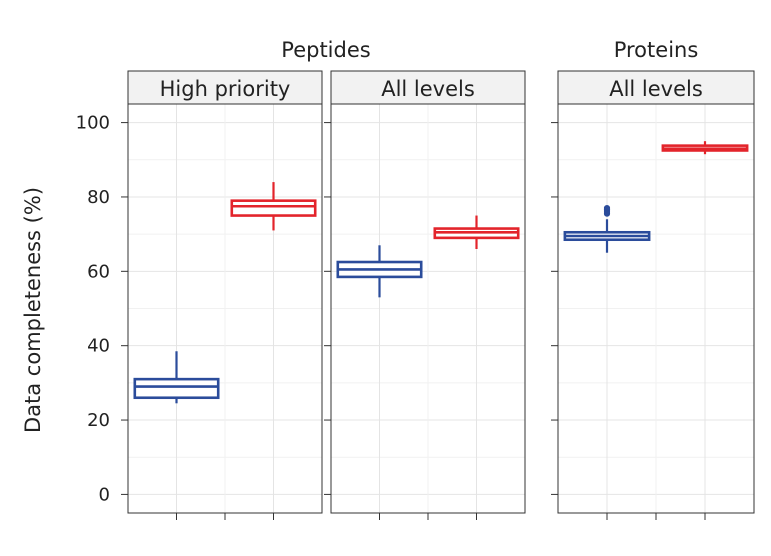 This screenshot has width=771, height=556. What do you see at coordinates (656, 50) in the screenshot?
I see `group-title-proteins: Proteins` at bounding box center [656, 50].